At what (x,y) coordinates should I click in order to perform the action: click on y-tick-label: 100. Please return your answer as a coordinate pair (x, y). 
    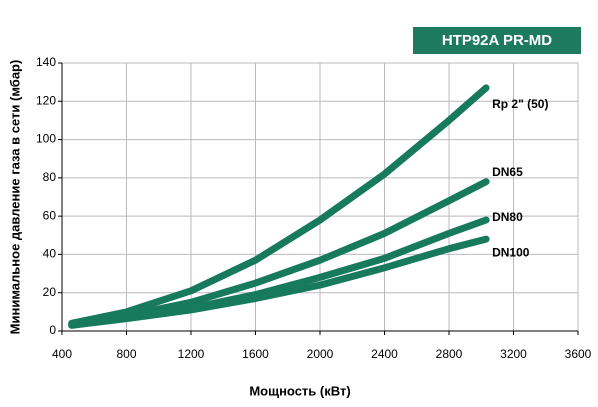
    Looking at the image, I should click on (46, 139).